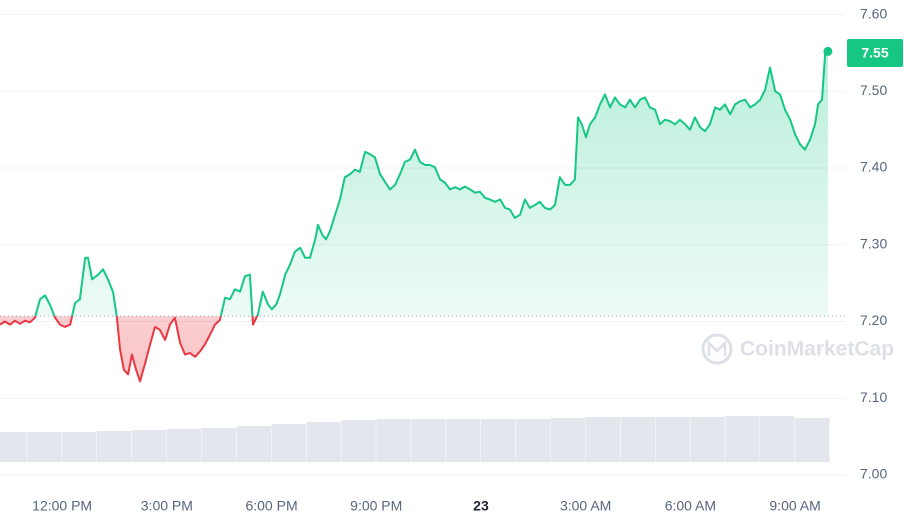 The width and height of the screenshot is (904, 522). Describe the element at coordinates (873, 90) in the screenshot. I see `y-tick-label: 7.50` at that location.